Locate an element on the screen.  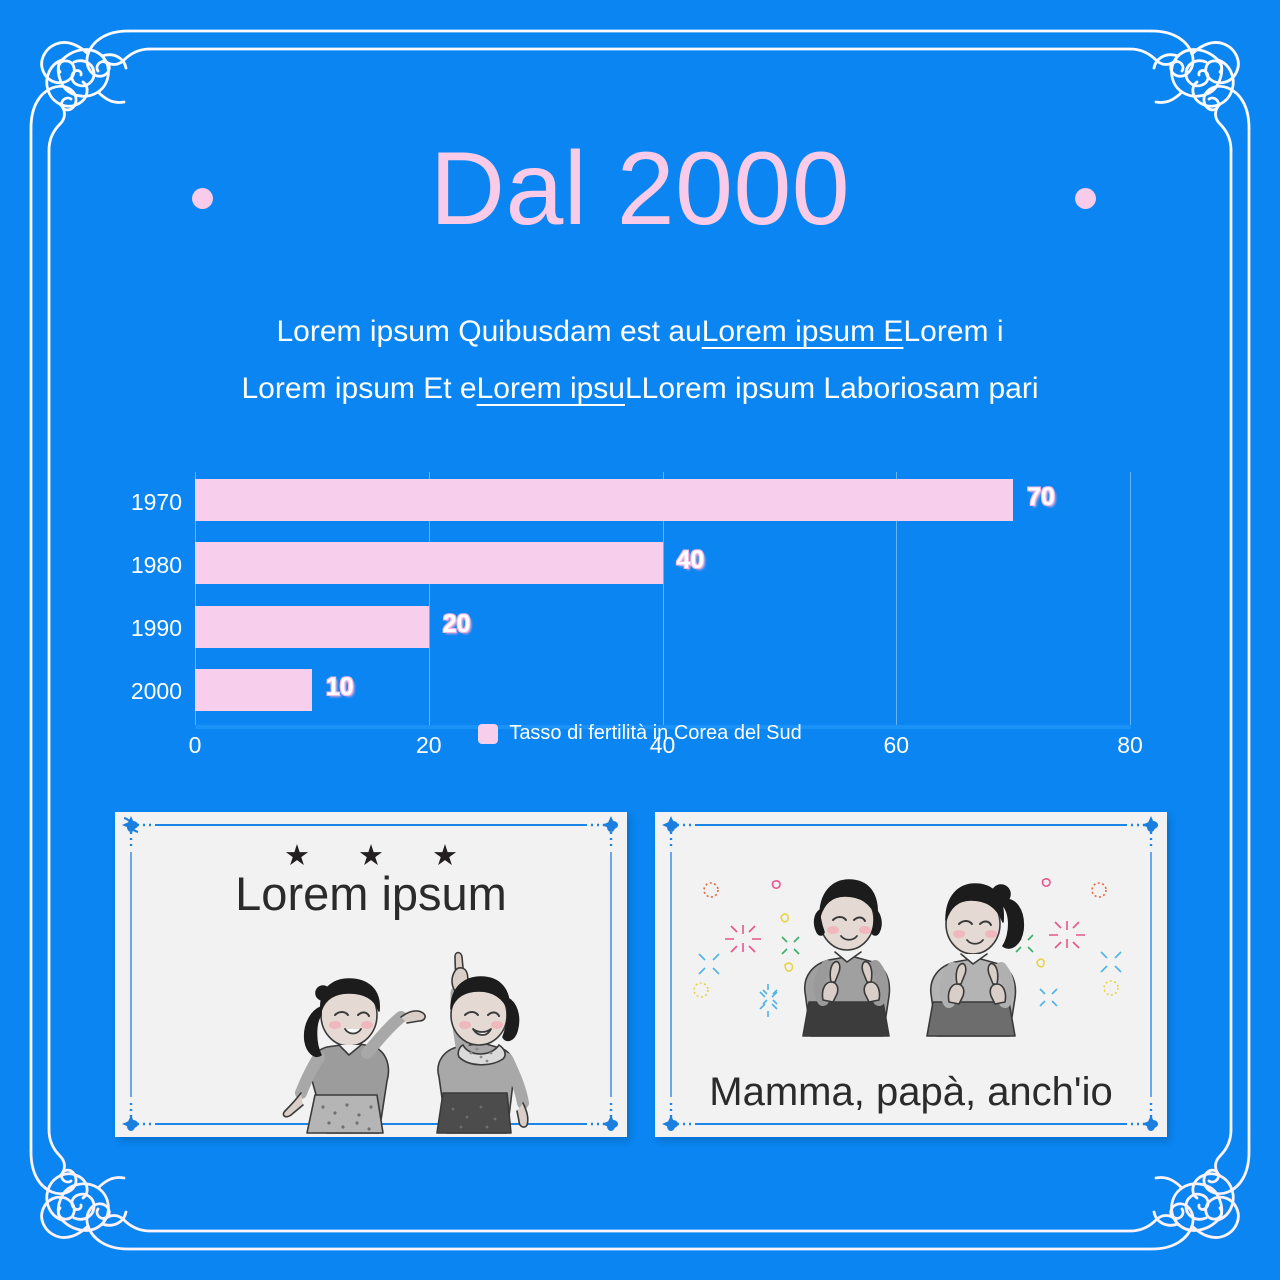
chart-bar-row: 70 is located at coordinates (662, 503).